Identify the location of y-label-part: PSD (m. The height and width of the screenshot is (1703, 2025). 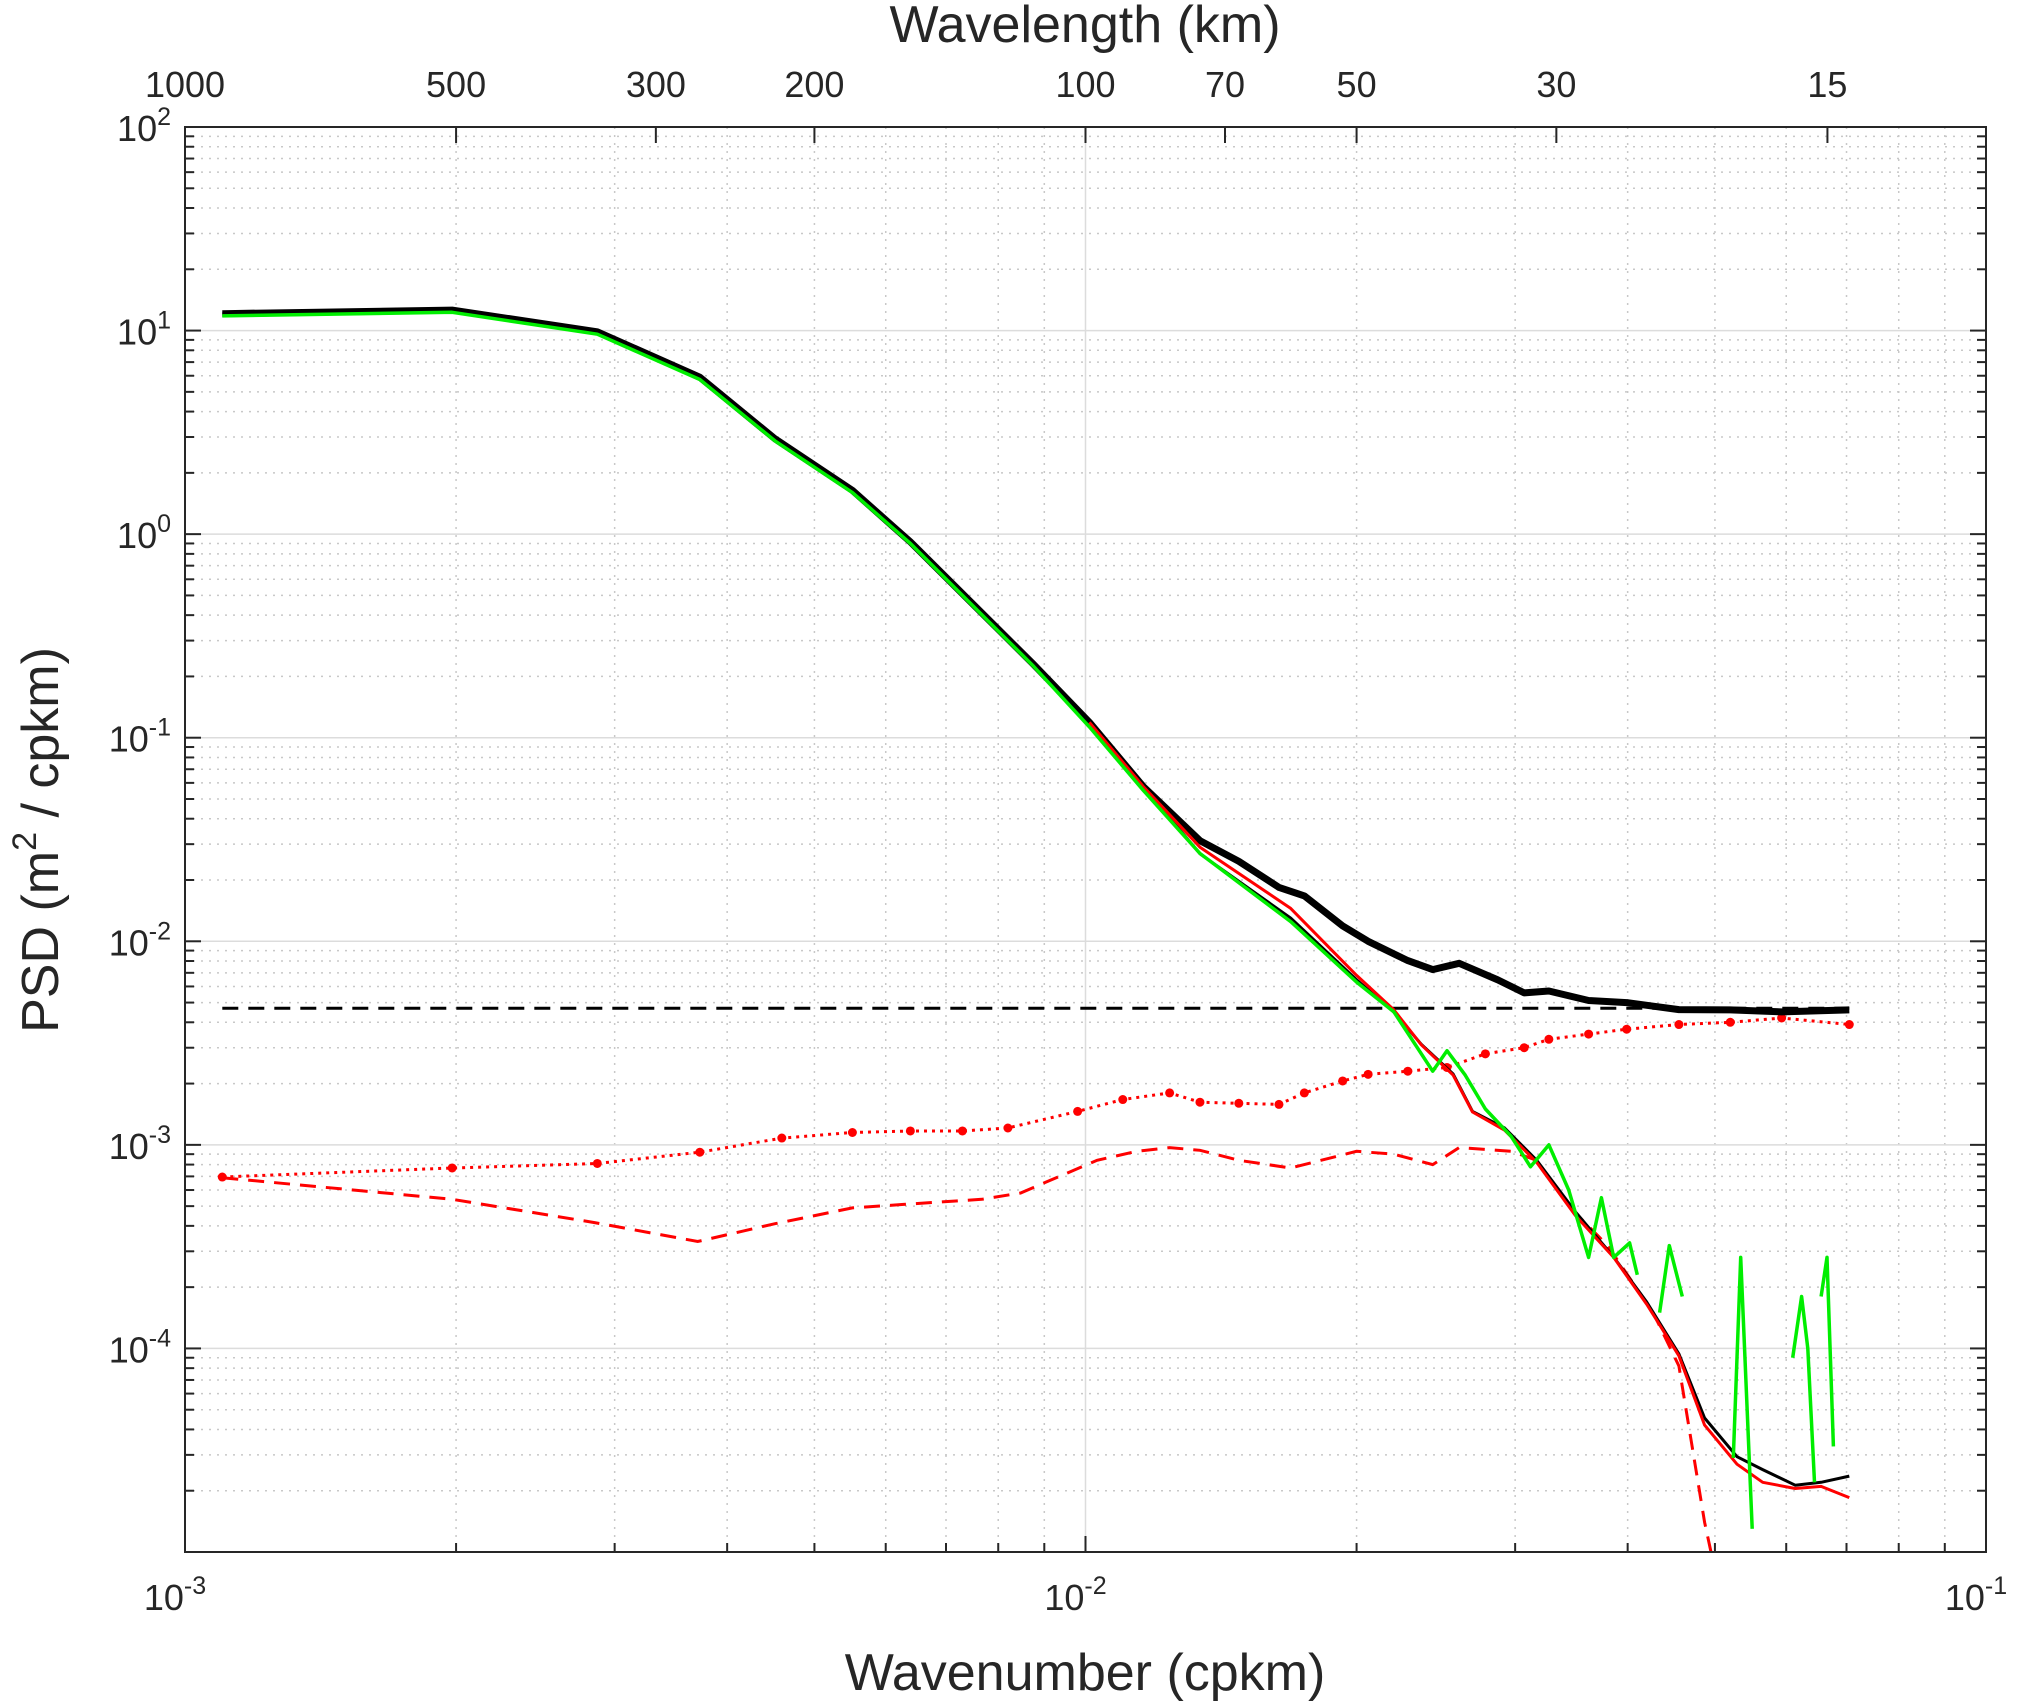
(41, 942).